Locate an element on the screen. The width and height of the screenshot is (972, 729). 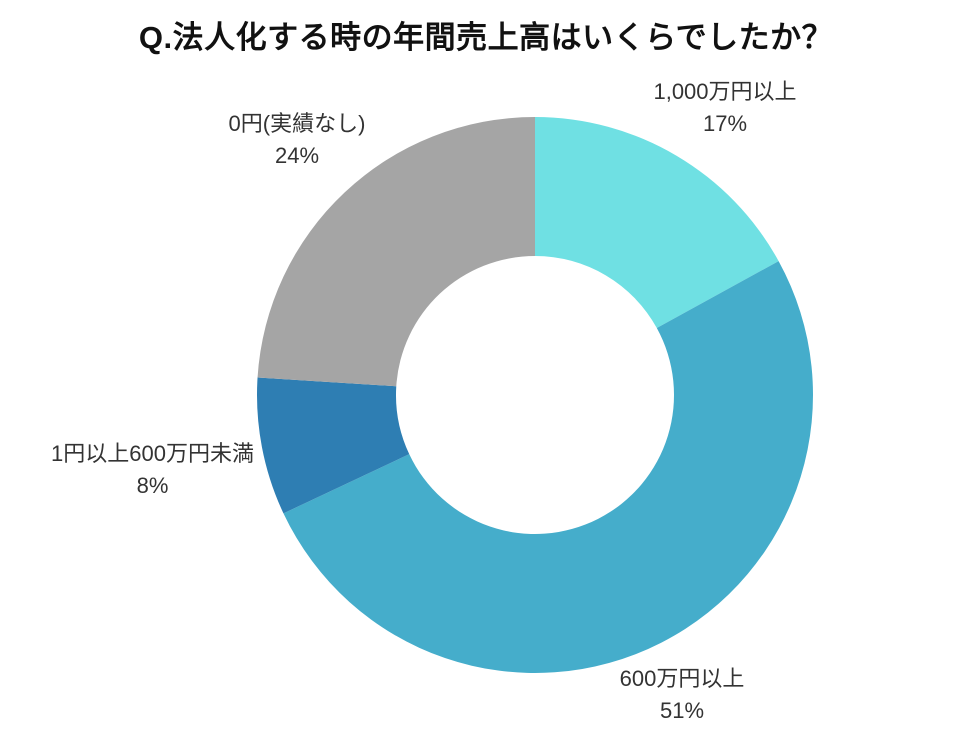
segment-percent-text: 8% is located at coordinates (152, 485).